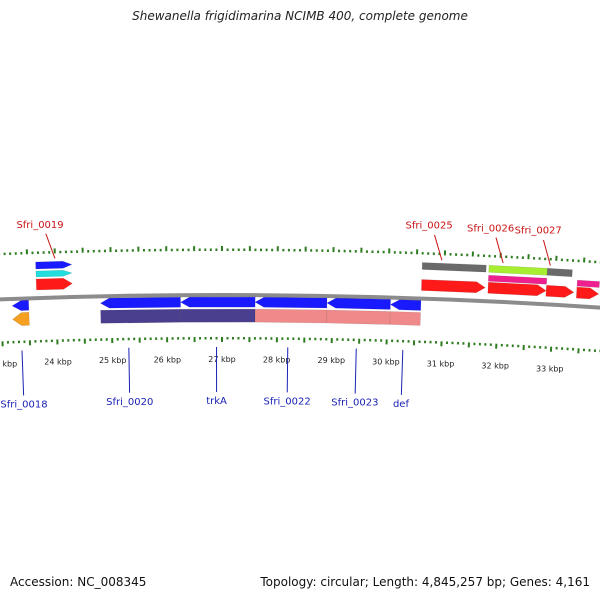 The image size is (600, 600). What do you see at coordinates (168, 359) in the screenshot?
I see `scale-label: 26 kbp` at bounding box center [168, 359].